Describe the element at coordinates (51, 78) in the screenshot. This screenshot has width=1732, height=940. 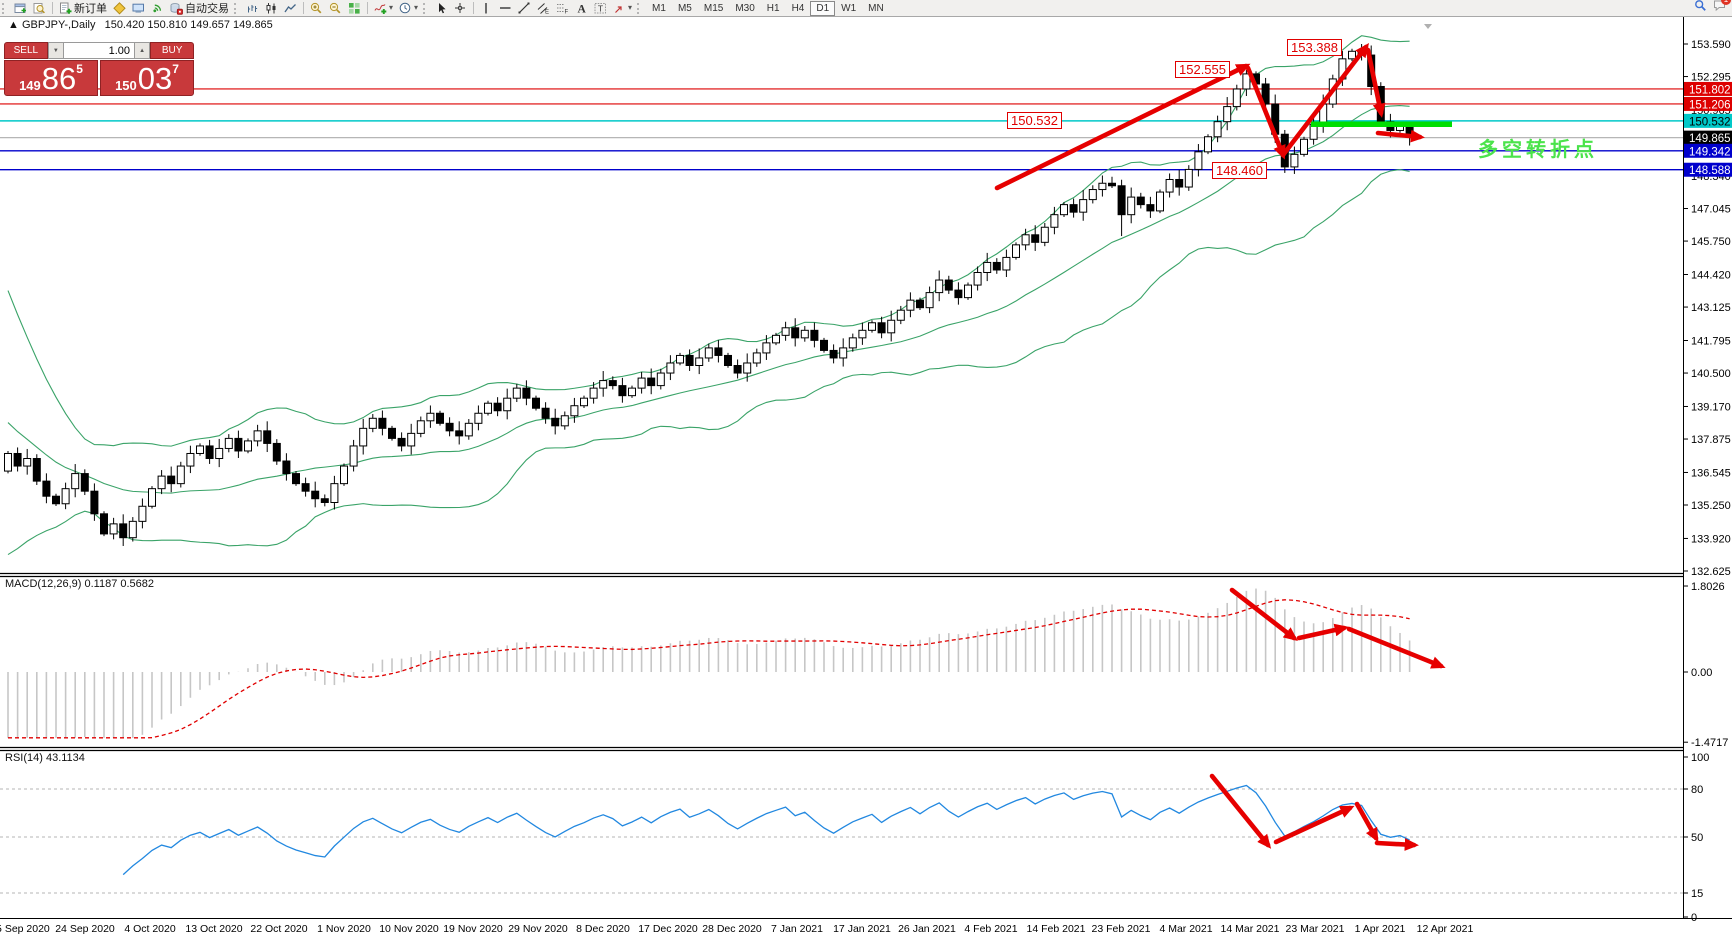
I see `sell-price: 149 86 5` at that location.